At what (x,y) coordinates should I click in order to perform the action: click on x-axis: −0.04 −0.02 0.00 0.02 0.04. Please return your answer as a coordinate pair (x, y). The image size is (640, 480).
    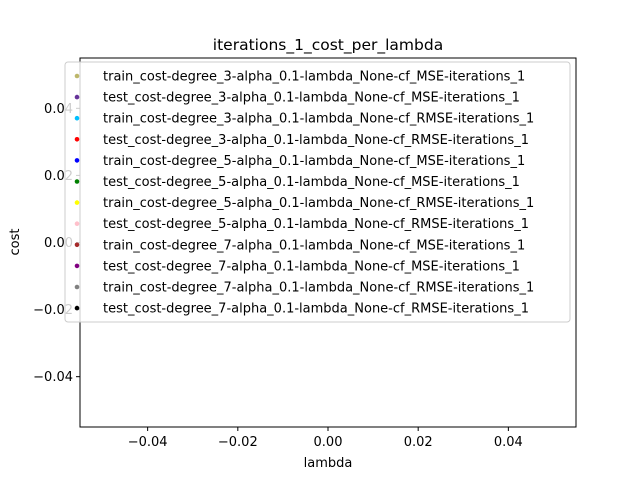
    Looking at the image, I should click on (325, 438).